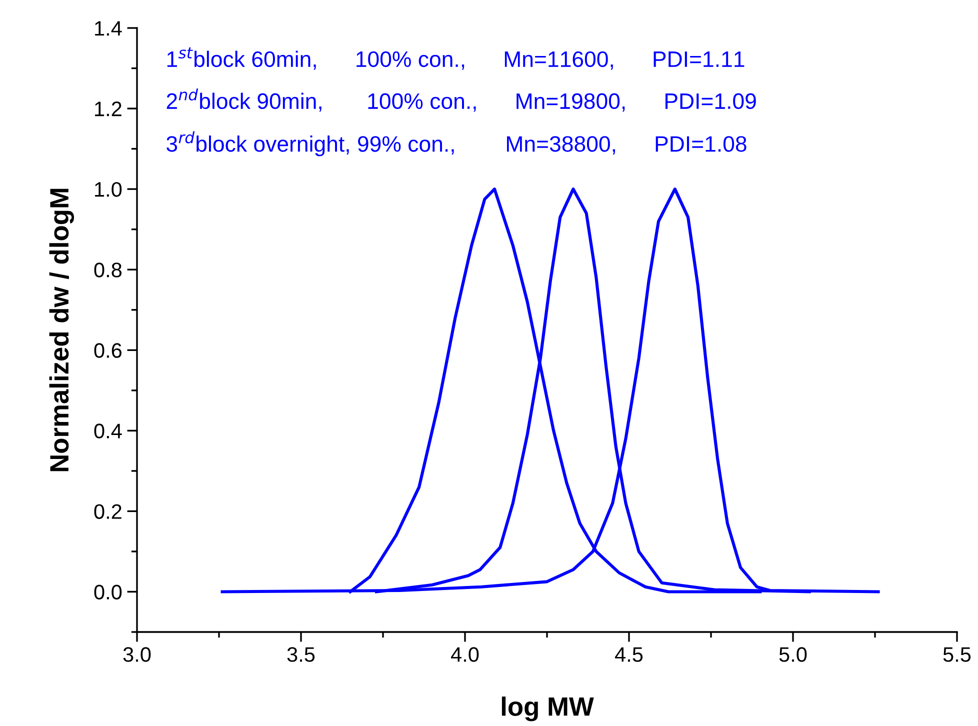  What do you see at coordinates (108, 189) in the screenshot?
I see `y-tick-label: 1.0` at bounding box center [108, 189].